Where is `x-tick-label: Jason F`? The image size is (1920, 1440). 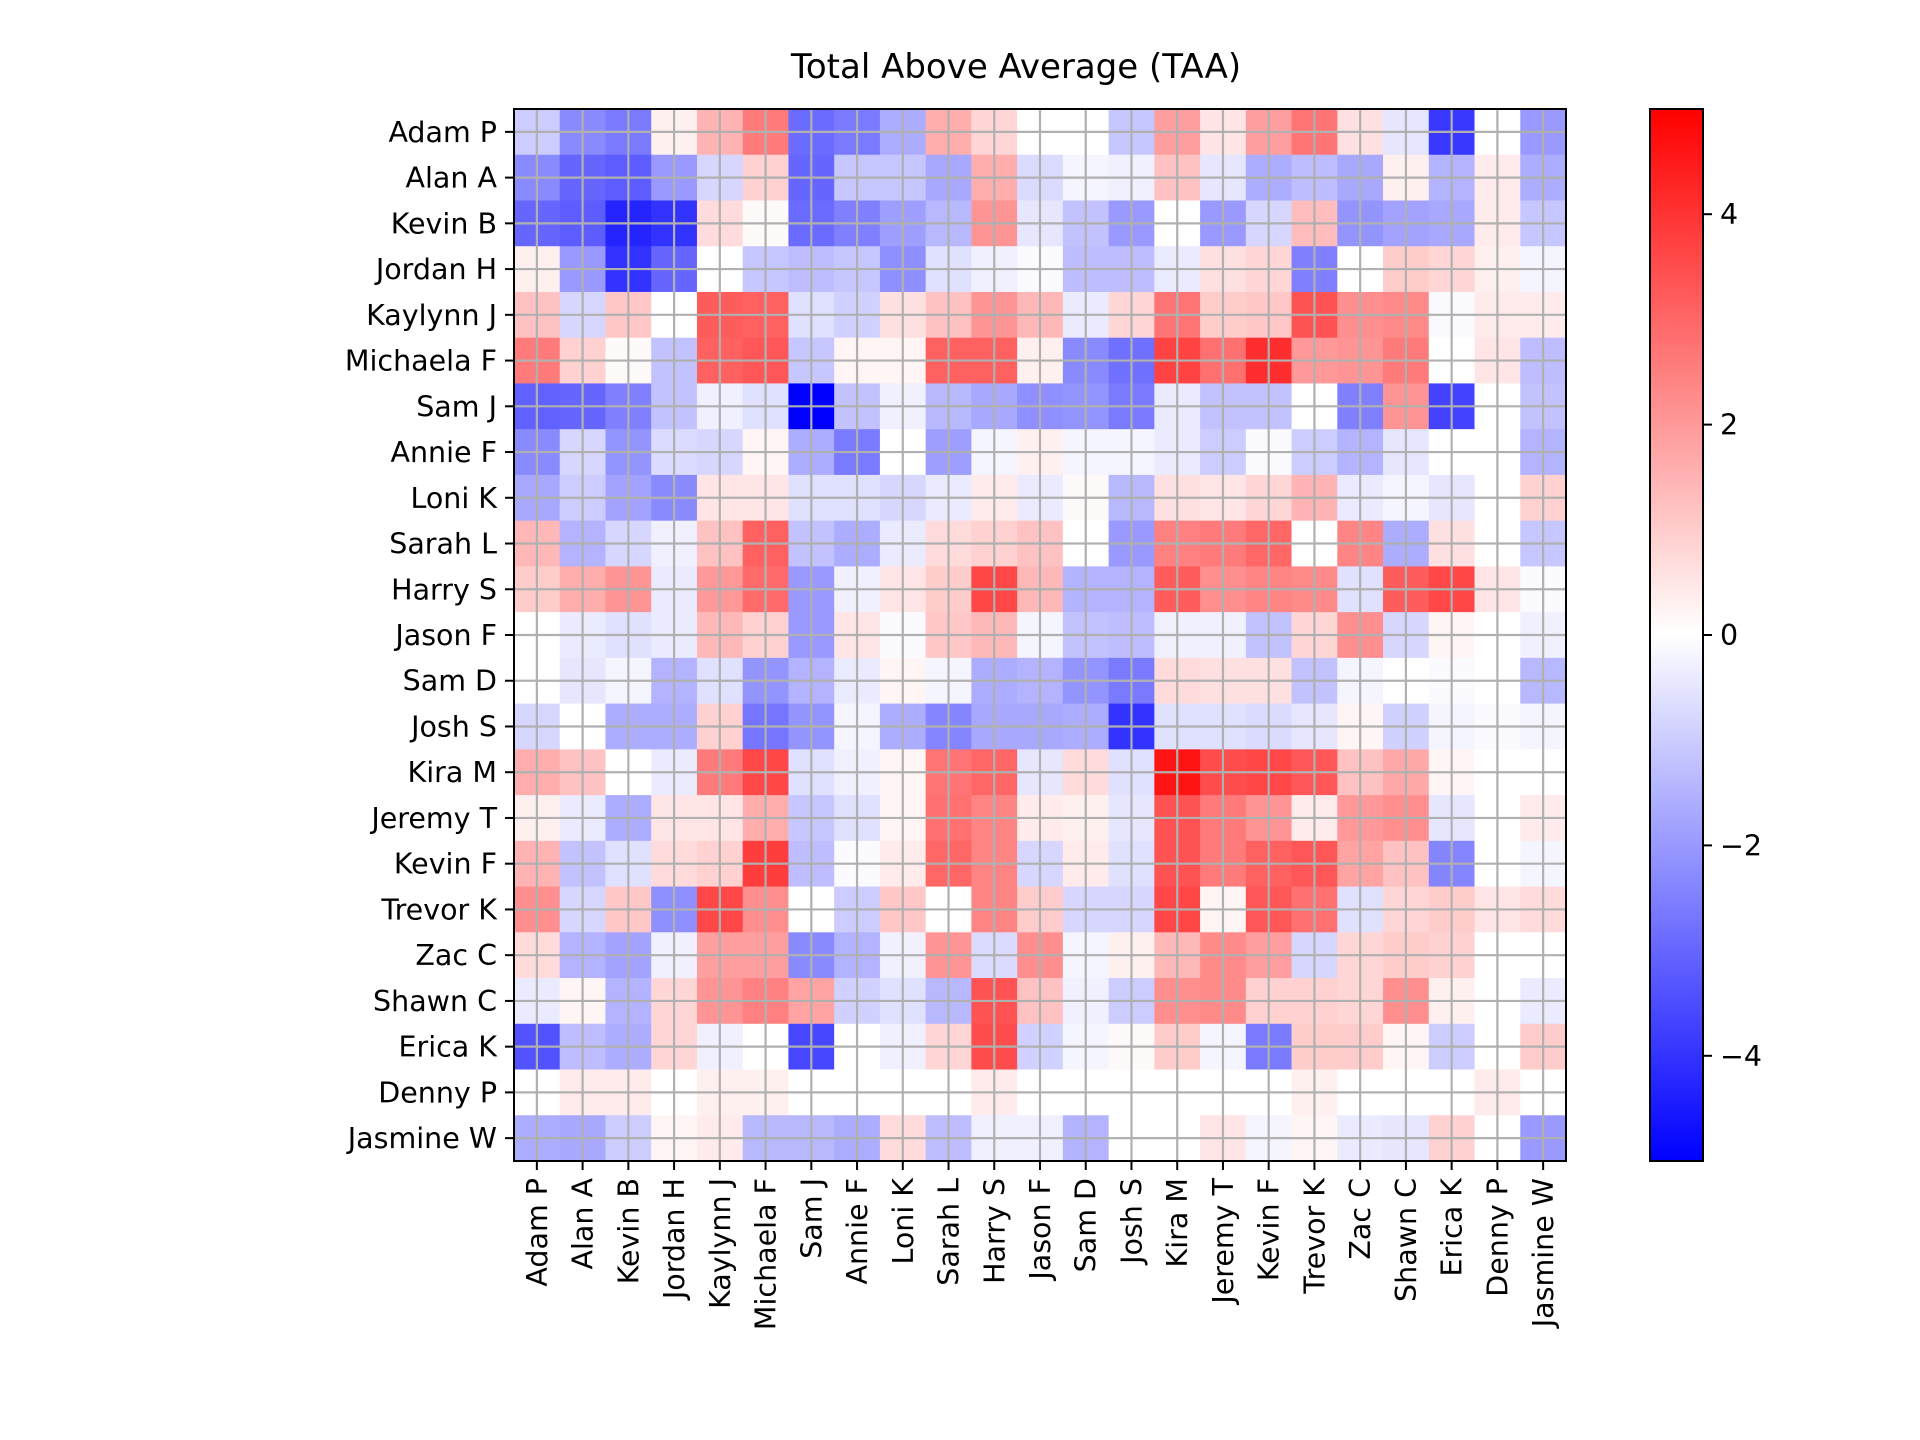
x-tick-label: Jason F is located at coordinates (1040, 1230).